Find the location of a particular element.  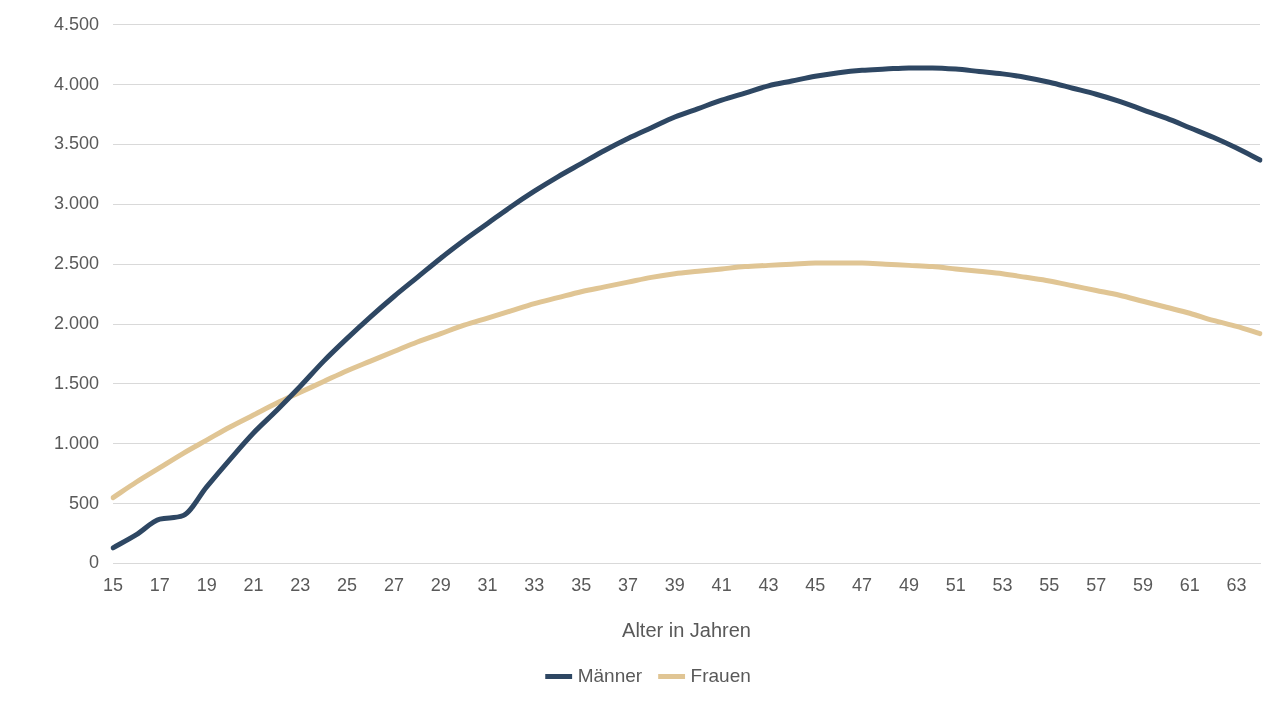

x-tick-label: 53 is located at coordinates (1002, 585).